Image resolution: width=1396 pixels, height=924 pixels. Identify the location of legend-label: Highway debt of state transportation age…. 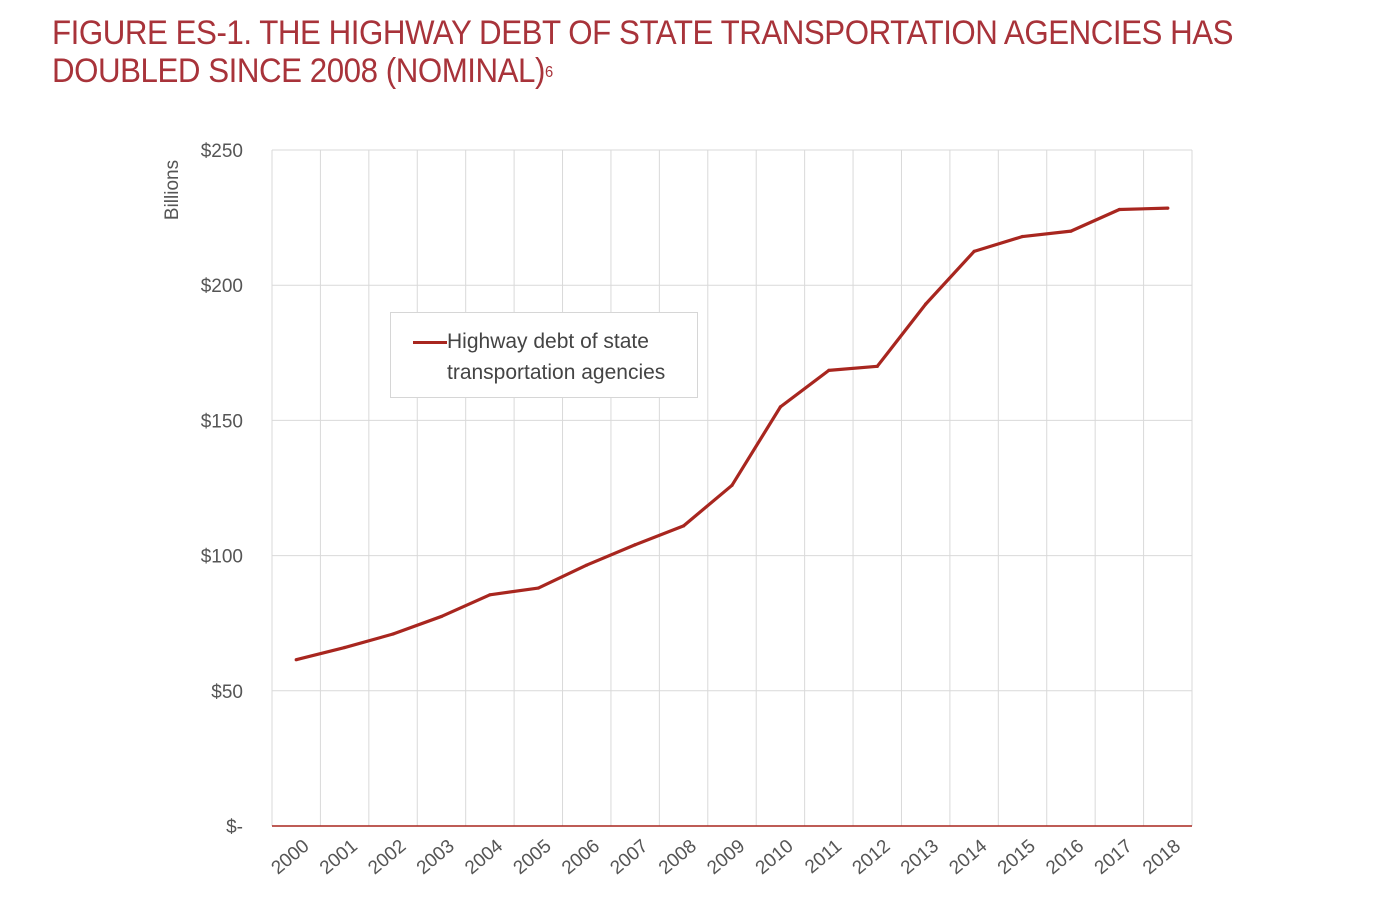
(567, 357).